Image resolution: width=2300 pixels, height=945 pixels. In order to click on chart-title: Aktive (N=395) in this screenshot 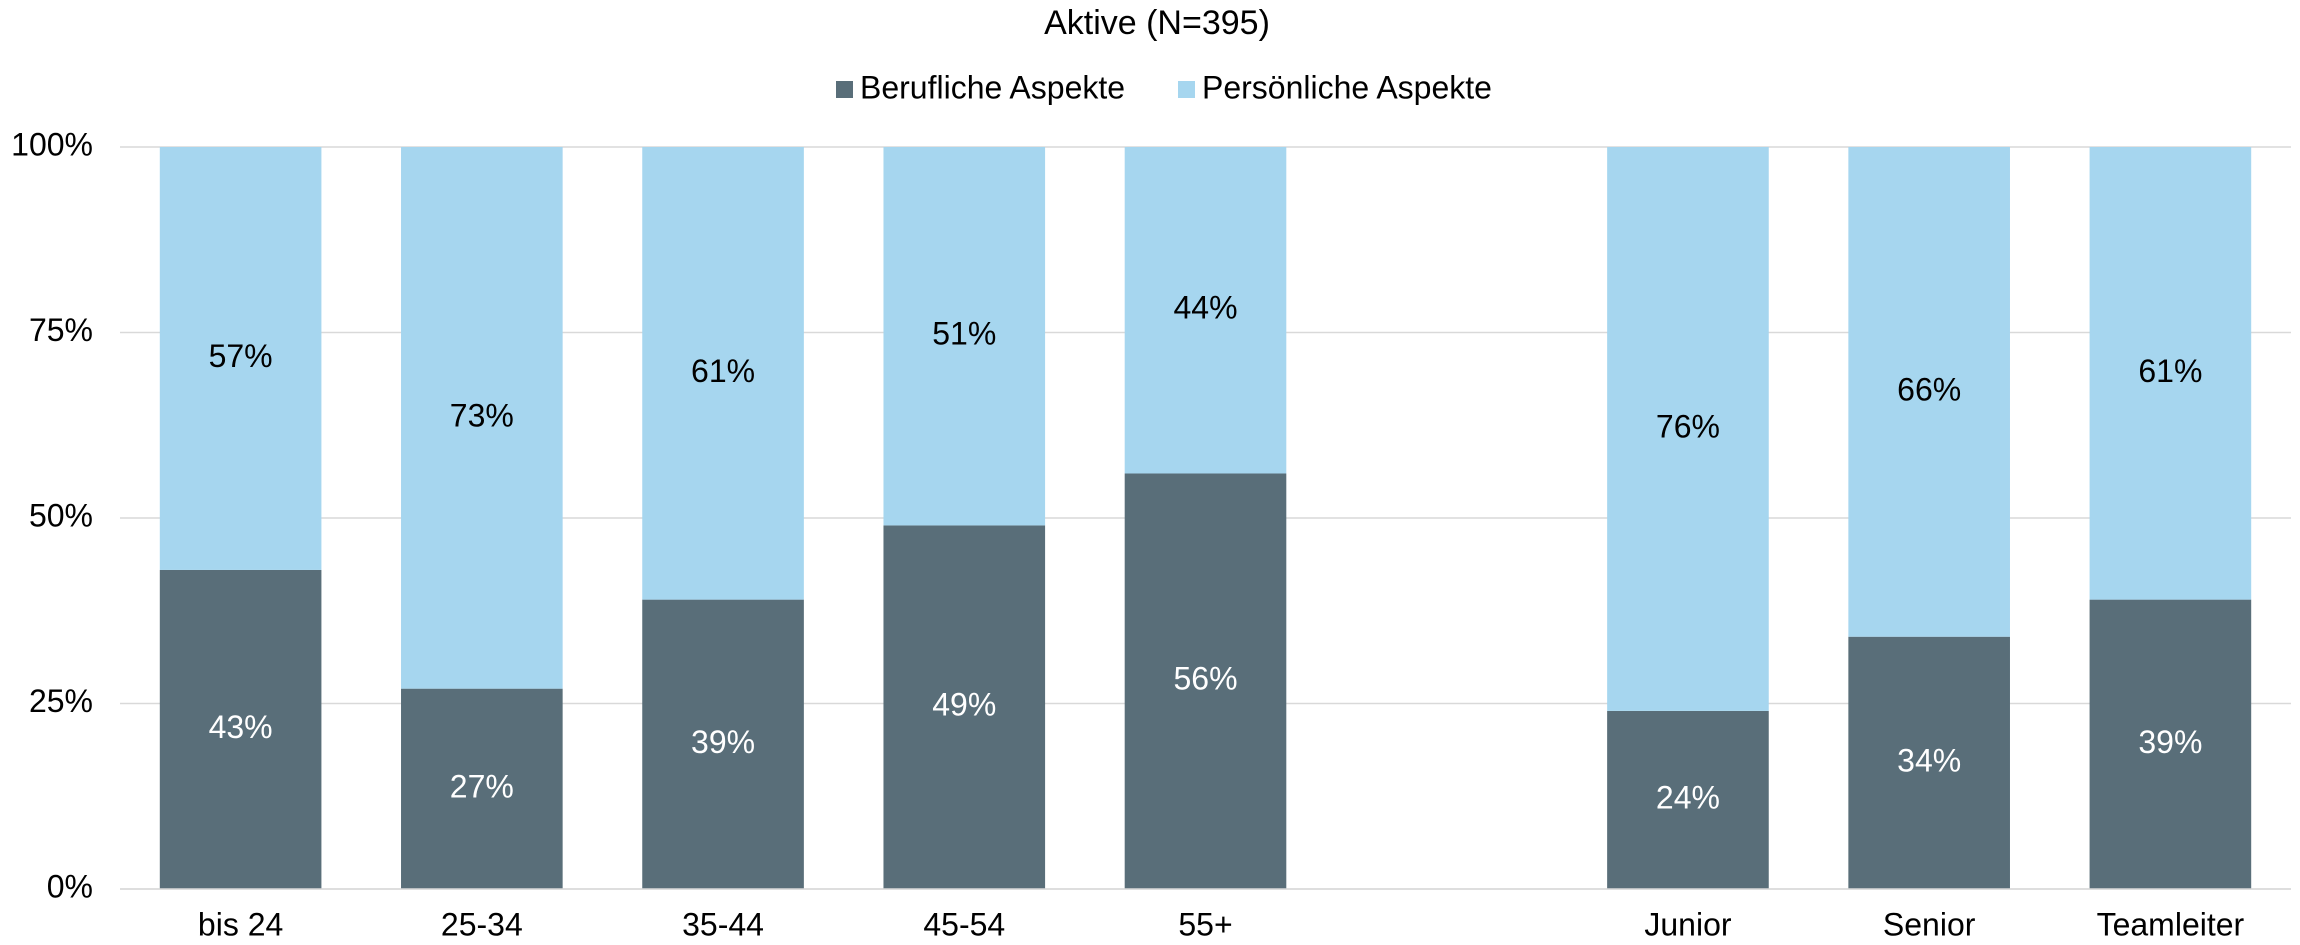, I will do `click(1157, 23)`.